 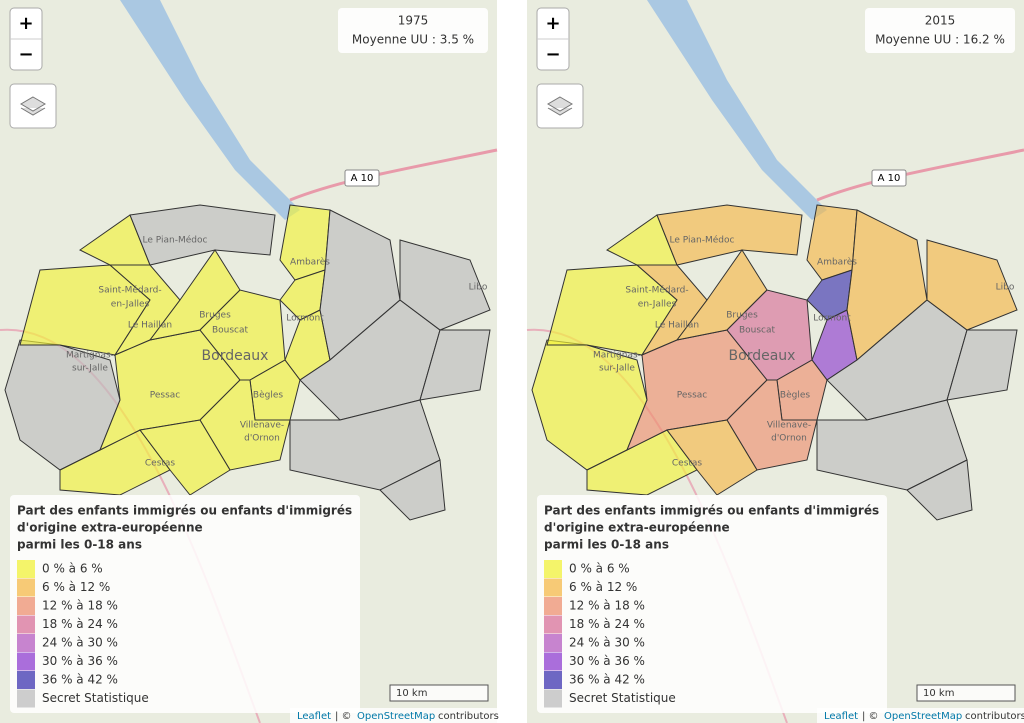 What do you see at coordinates (72, 569) in the screenshot?
I see `legend-label: 0 % à 6 %` at bounding box center [72, 569].